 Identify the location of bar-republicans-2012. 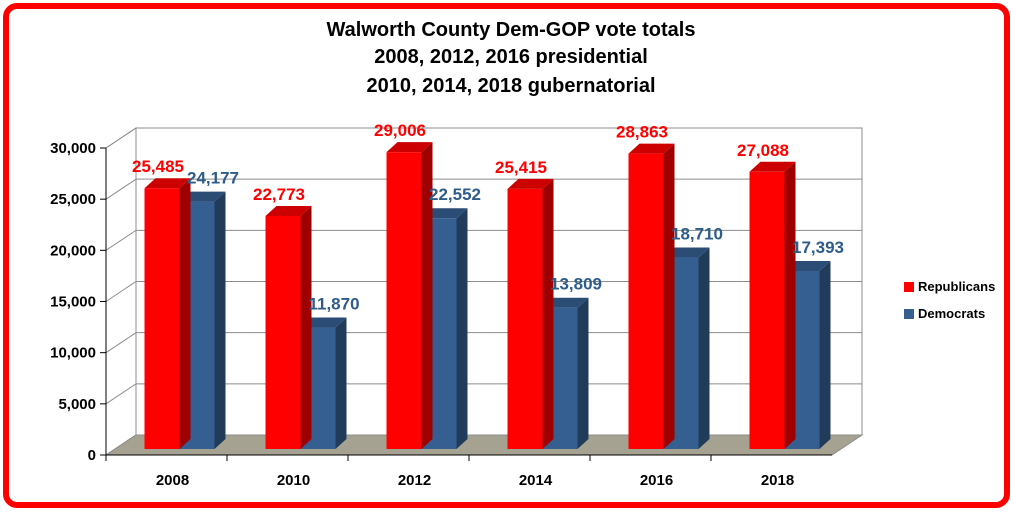
(409, 295).